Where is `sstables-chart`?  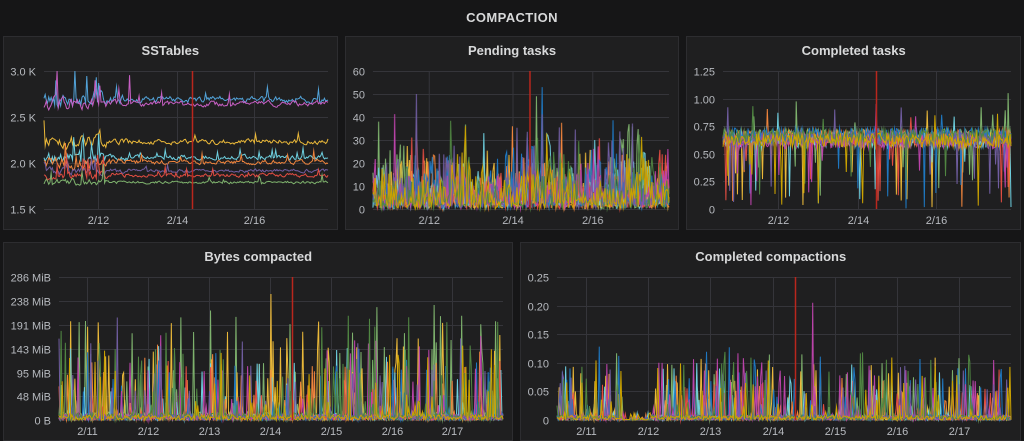
sstables-chart is located at coordinates (170, 146).